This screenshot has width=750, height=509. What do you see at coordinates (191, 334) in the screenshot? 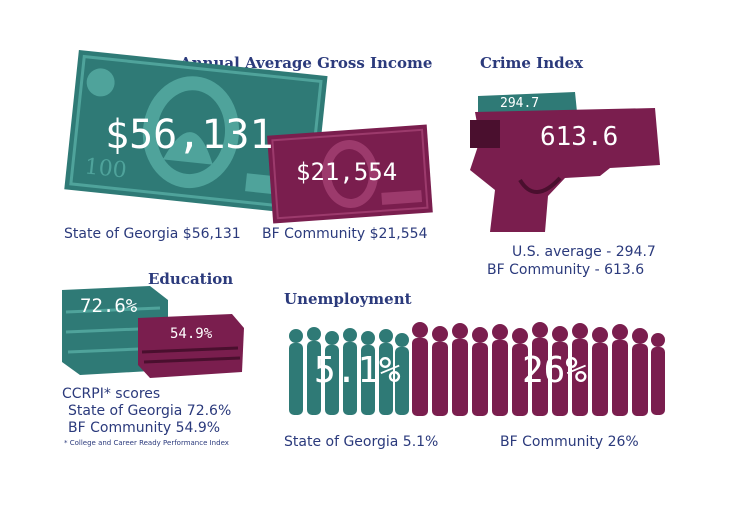
I see `education-bf-value: 54.9%` at bounding box center [191, 334].